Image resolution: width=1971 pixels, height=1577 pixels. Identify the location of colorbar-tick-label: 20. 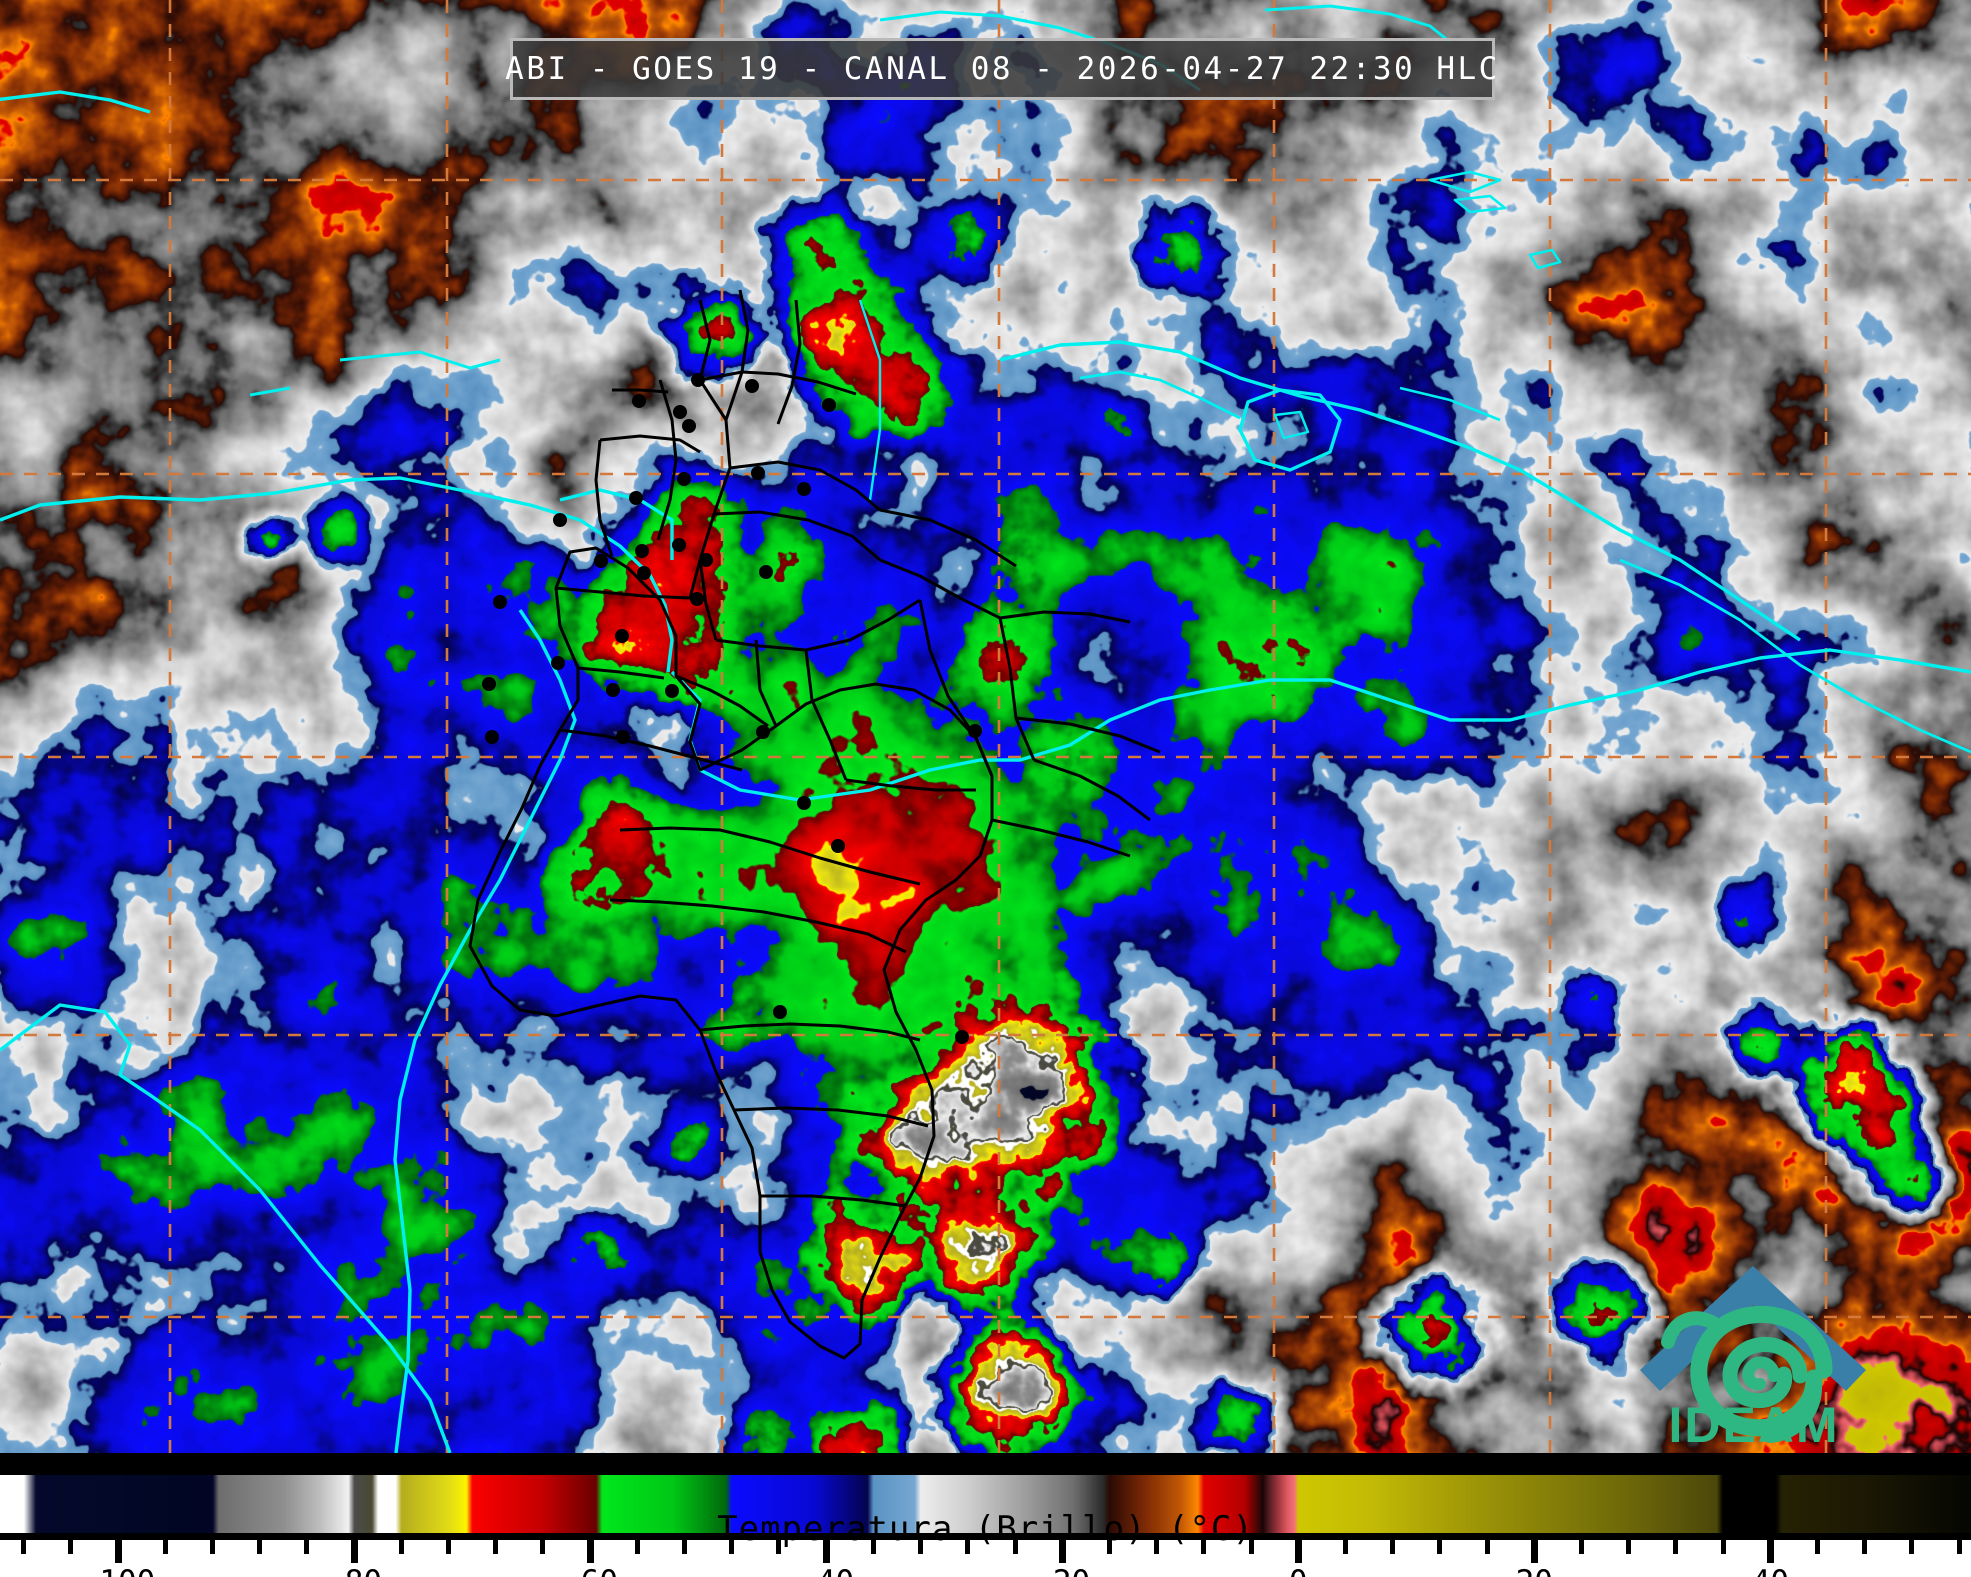
(1534, 1570).